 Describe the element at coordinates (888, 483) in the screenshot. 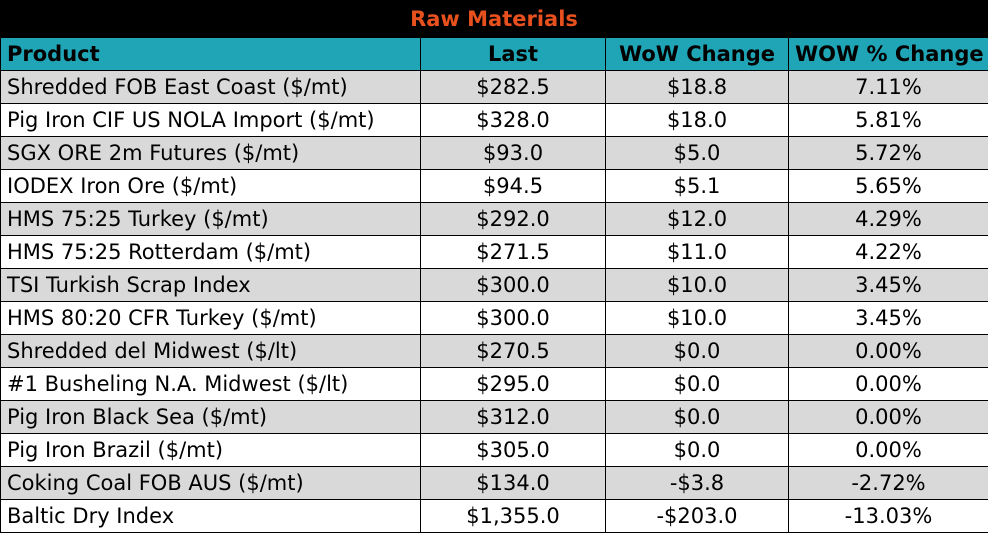

I see `wow-pct-cell: -2.72%` at that location.